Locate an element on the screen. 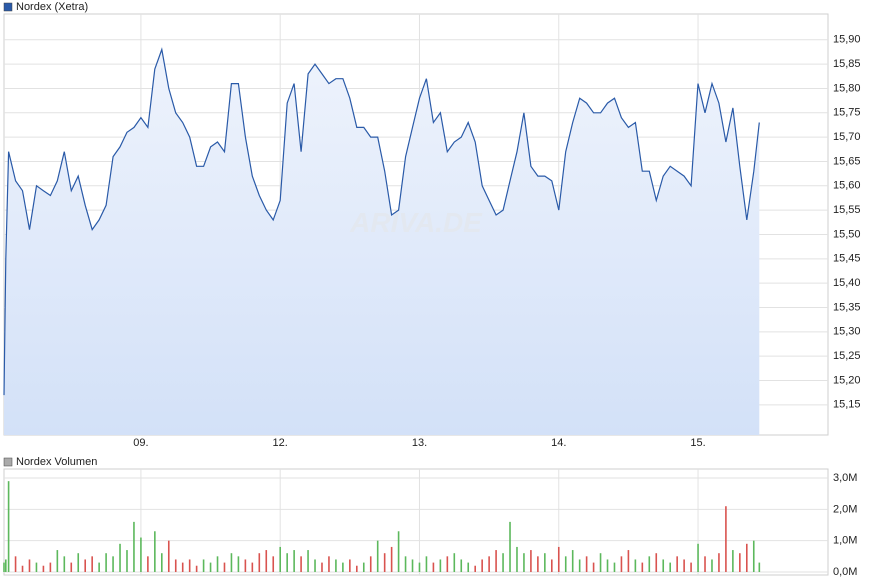 This screenshot has width=871, height=583. y-tick-label: 15,40 is located at coordinates (847, 283).